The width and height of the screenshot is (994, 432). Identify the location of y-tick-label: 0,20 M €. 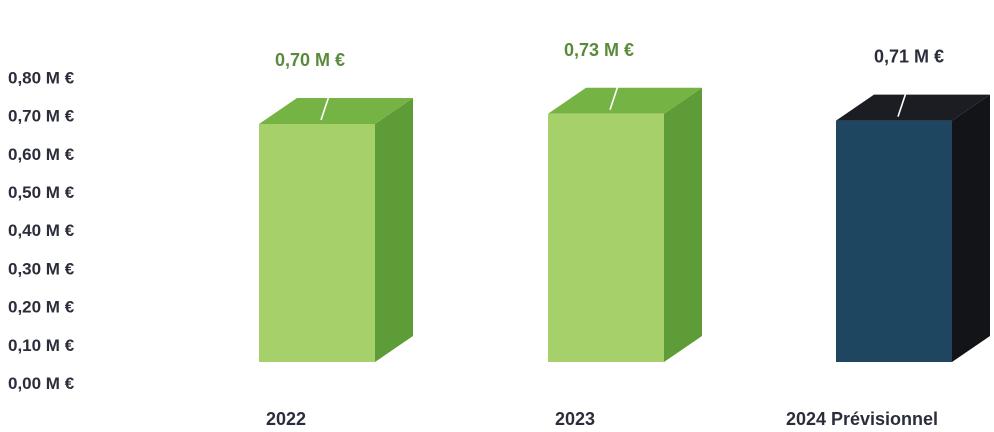
(41, 307).